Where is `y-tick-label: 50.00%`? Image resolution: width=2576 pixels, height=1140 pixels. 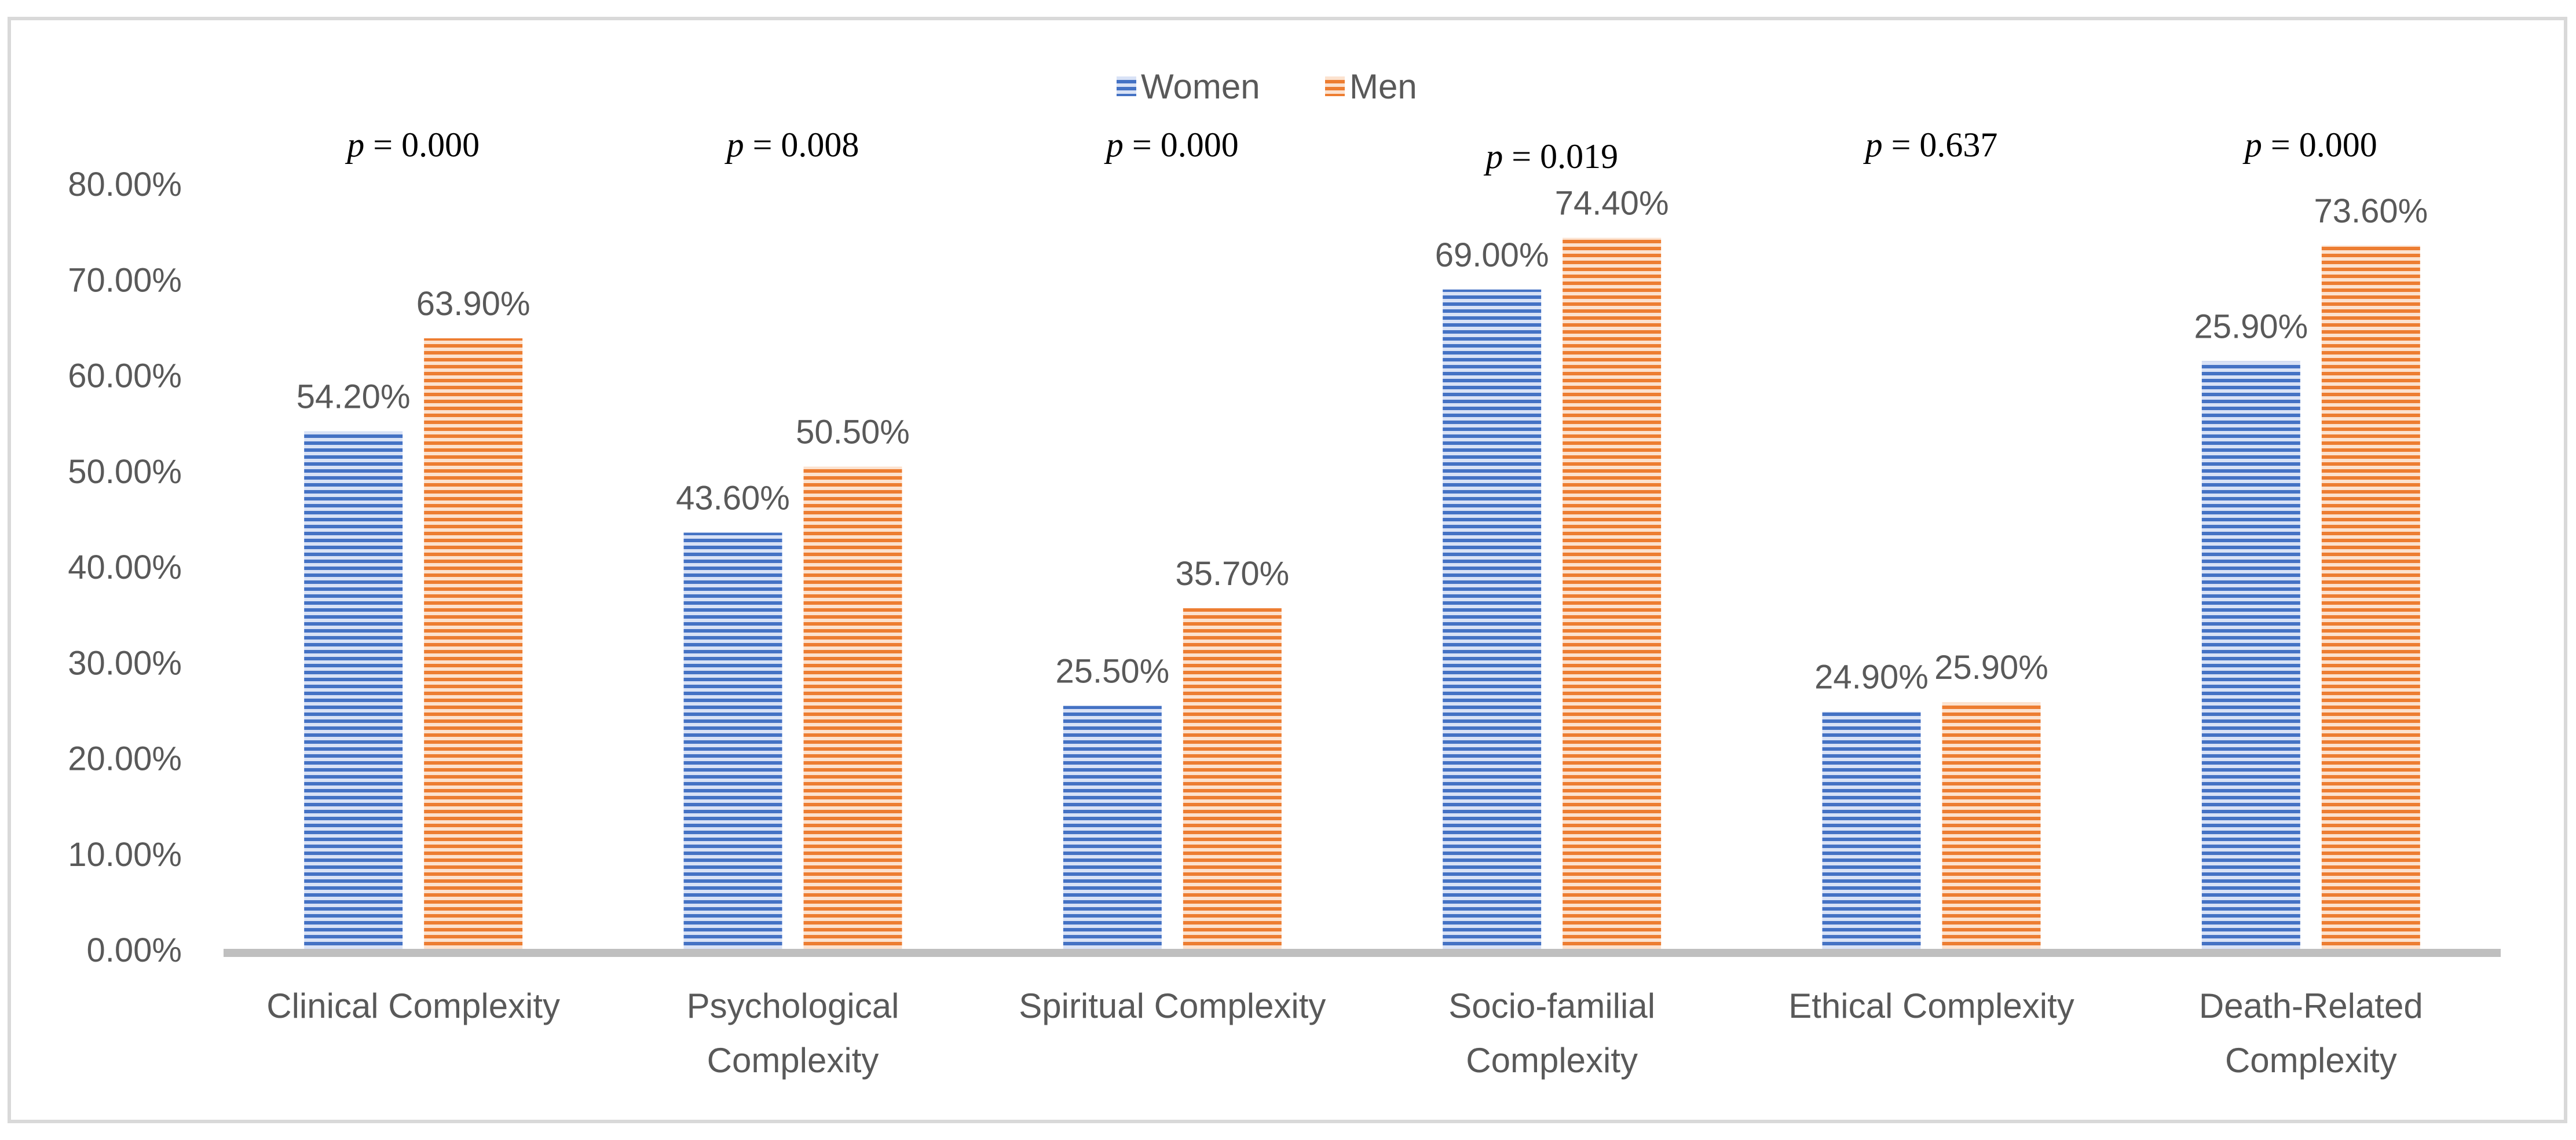 y-tick-label: 50.00% is located at coordinates (125, 472).